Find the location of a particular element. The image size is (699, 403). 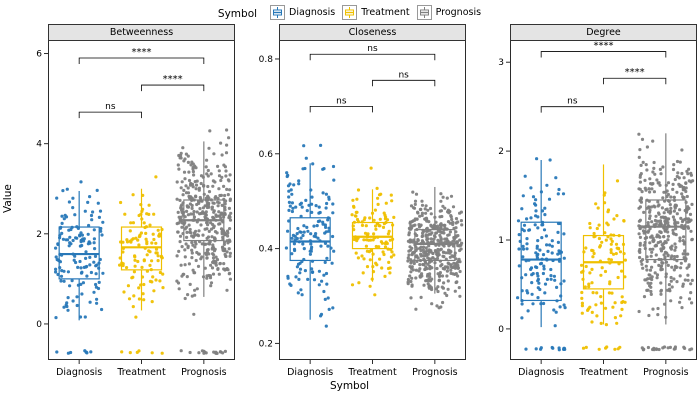

legend-items: Diagnosis Treatment Prognosis is located at coordinates (372, 13).